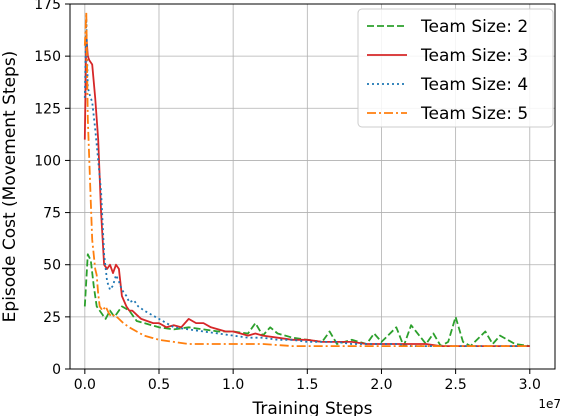 The image size is (564, 416). What do you see at coordinates (307, 385) in the screenshot?
I see `x-tick-label: 1.5` at bounding box center [307, 385].